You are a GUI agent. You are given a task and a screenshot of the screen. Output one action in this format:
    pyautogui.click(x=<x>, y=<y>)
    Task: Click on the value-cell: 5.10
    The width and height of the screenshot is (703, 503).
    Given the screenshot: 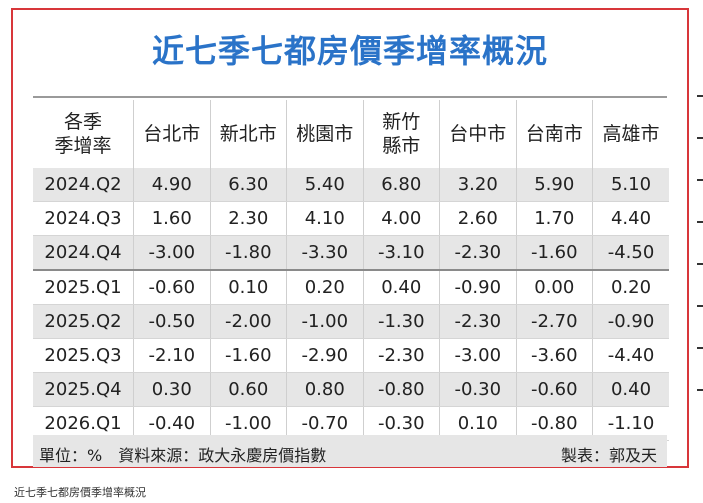 What is the action you would take?
    pyautogui.click(x=630, y=185)
    